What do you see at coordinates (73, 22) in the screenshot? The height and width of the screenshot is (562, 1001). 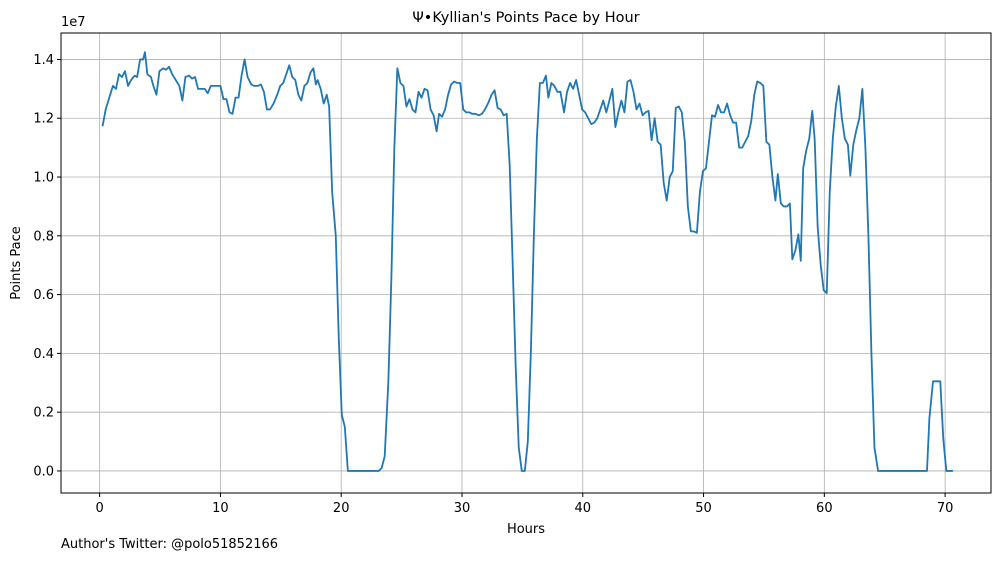 I see `y-axis-offset-label: 1e7` at bounding box center [73, 22].